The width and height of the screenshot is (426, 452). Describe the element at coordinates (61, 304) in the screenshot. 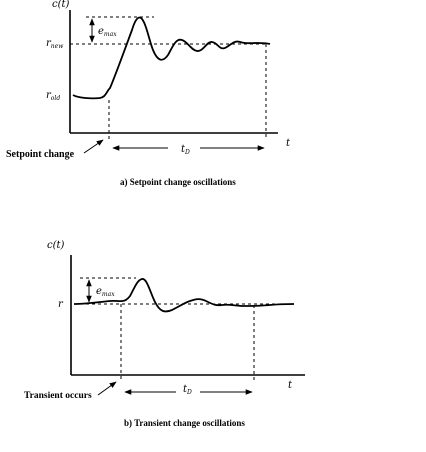

I see `panel-b-r-label: r` at that location.